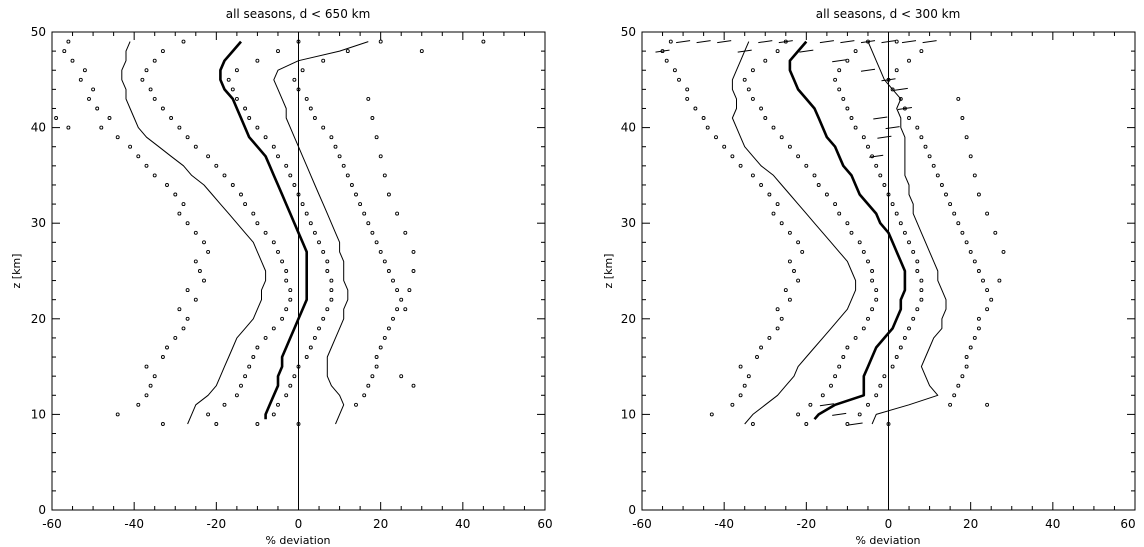  Describe the element at coordinates (38, 128) in the screenshot. I see `ytick-label: 40` at that location.